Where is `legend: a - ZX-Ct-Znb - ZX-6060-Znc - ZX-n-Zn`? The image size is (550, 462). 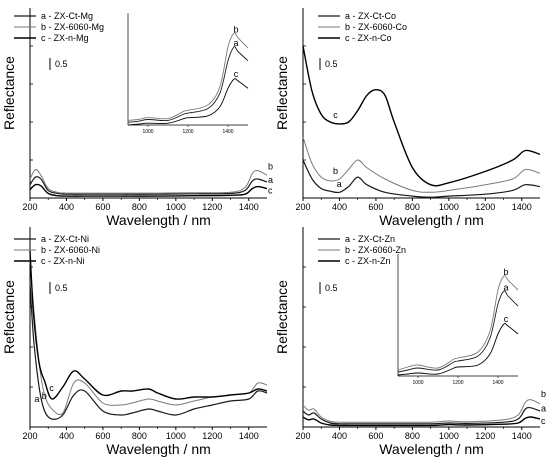 legend: a - ZX-Ct-Znb - ZX-6060-Znc - ZX-n-Zn is located at coordinates (362, 250).